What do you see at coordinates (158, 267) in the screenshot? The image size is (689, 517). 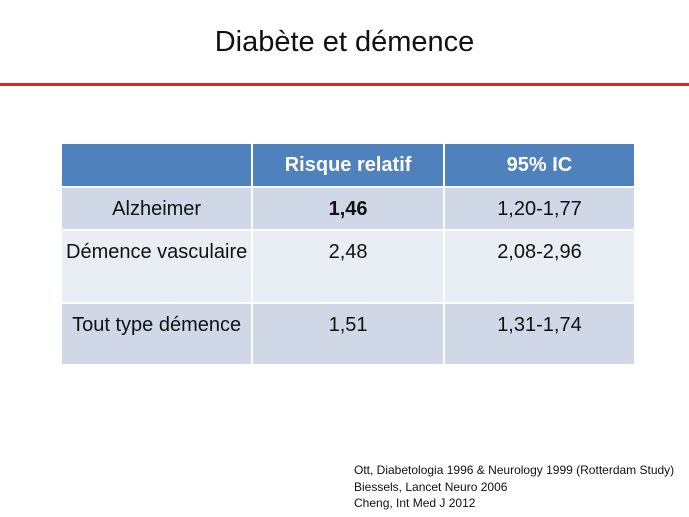 I see `row-label: Démence vasculaire` at bounding box center [158, 267].